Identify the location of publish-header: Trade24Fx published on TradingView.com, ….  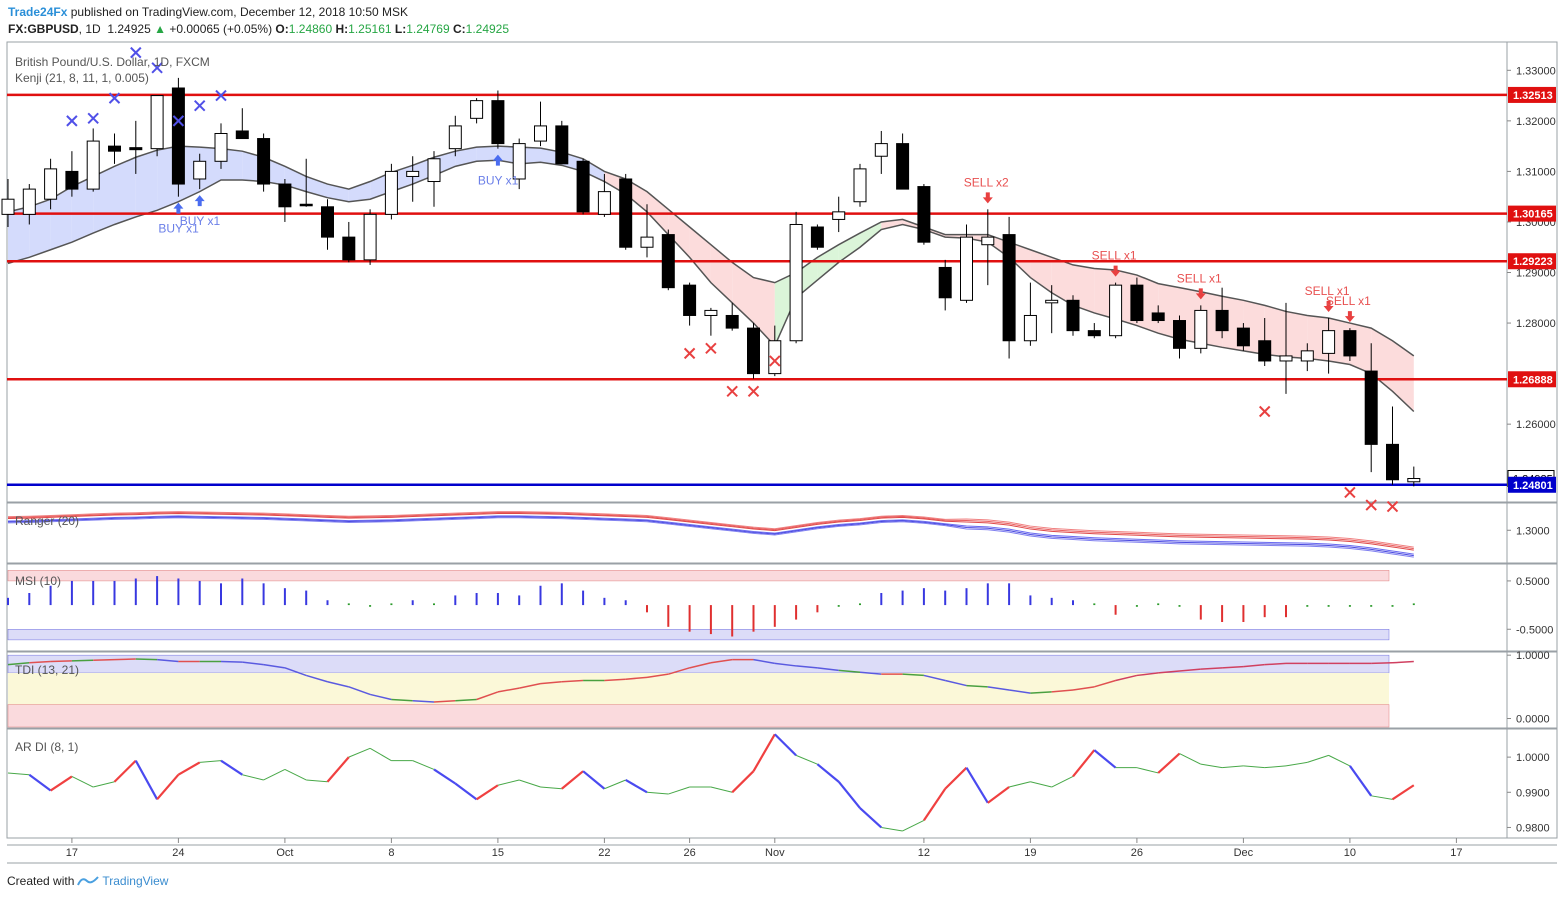
(208, 12).